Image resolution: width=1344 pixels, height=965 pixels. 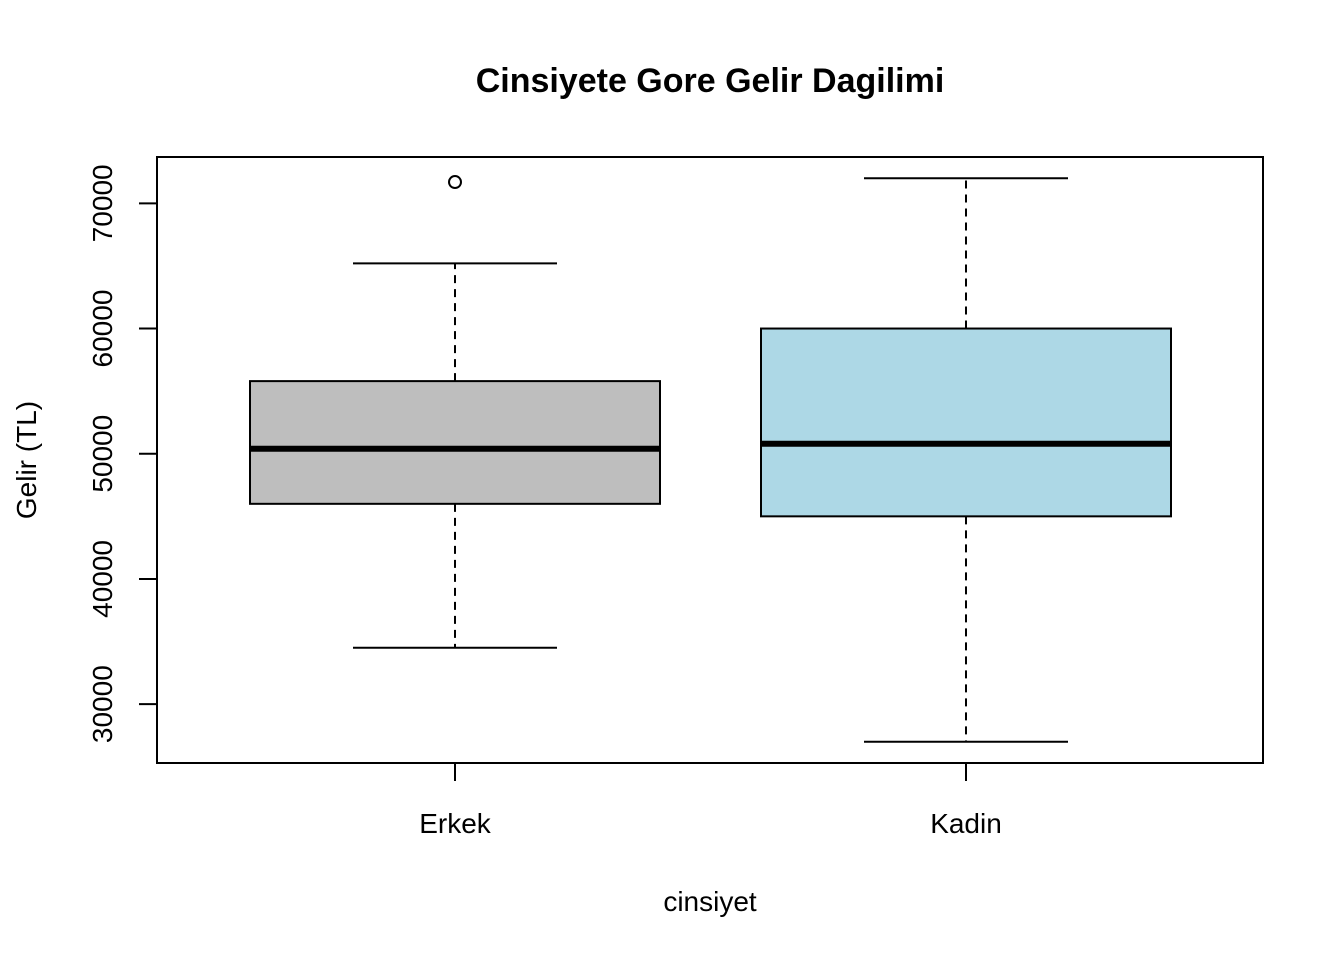 I want to click on y-tick-label: 60000, so click(x=102, y=329).